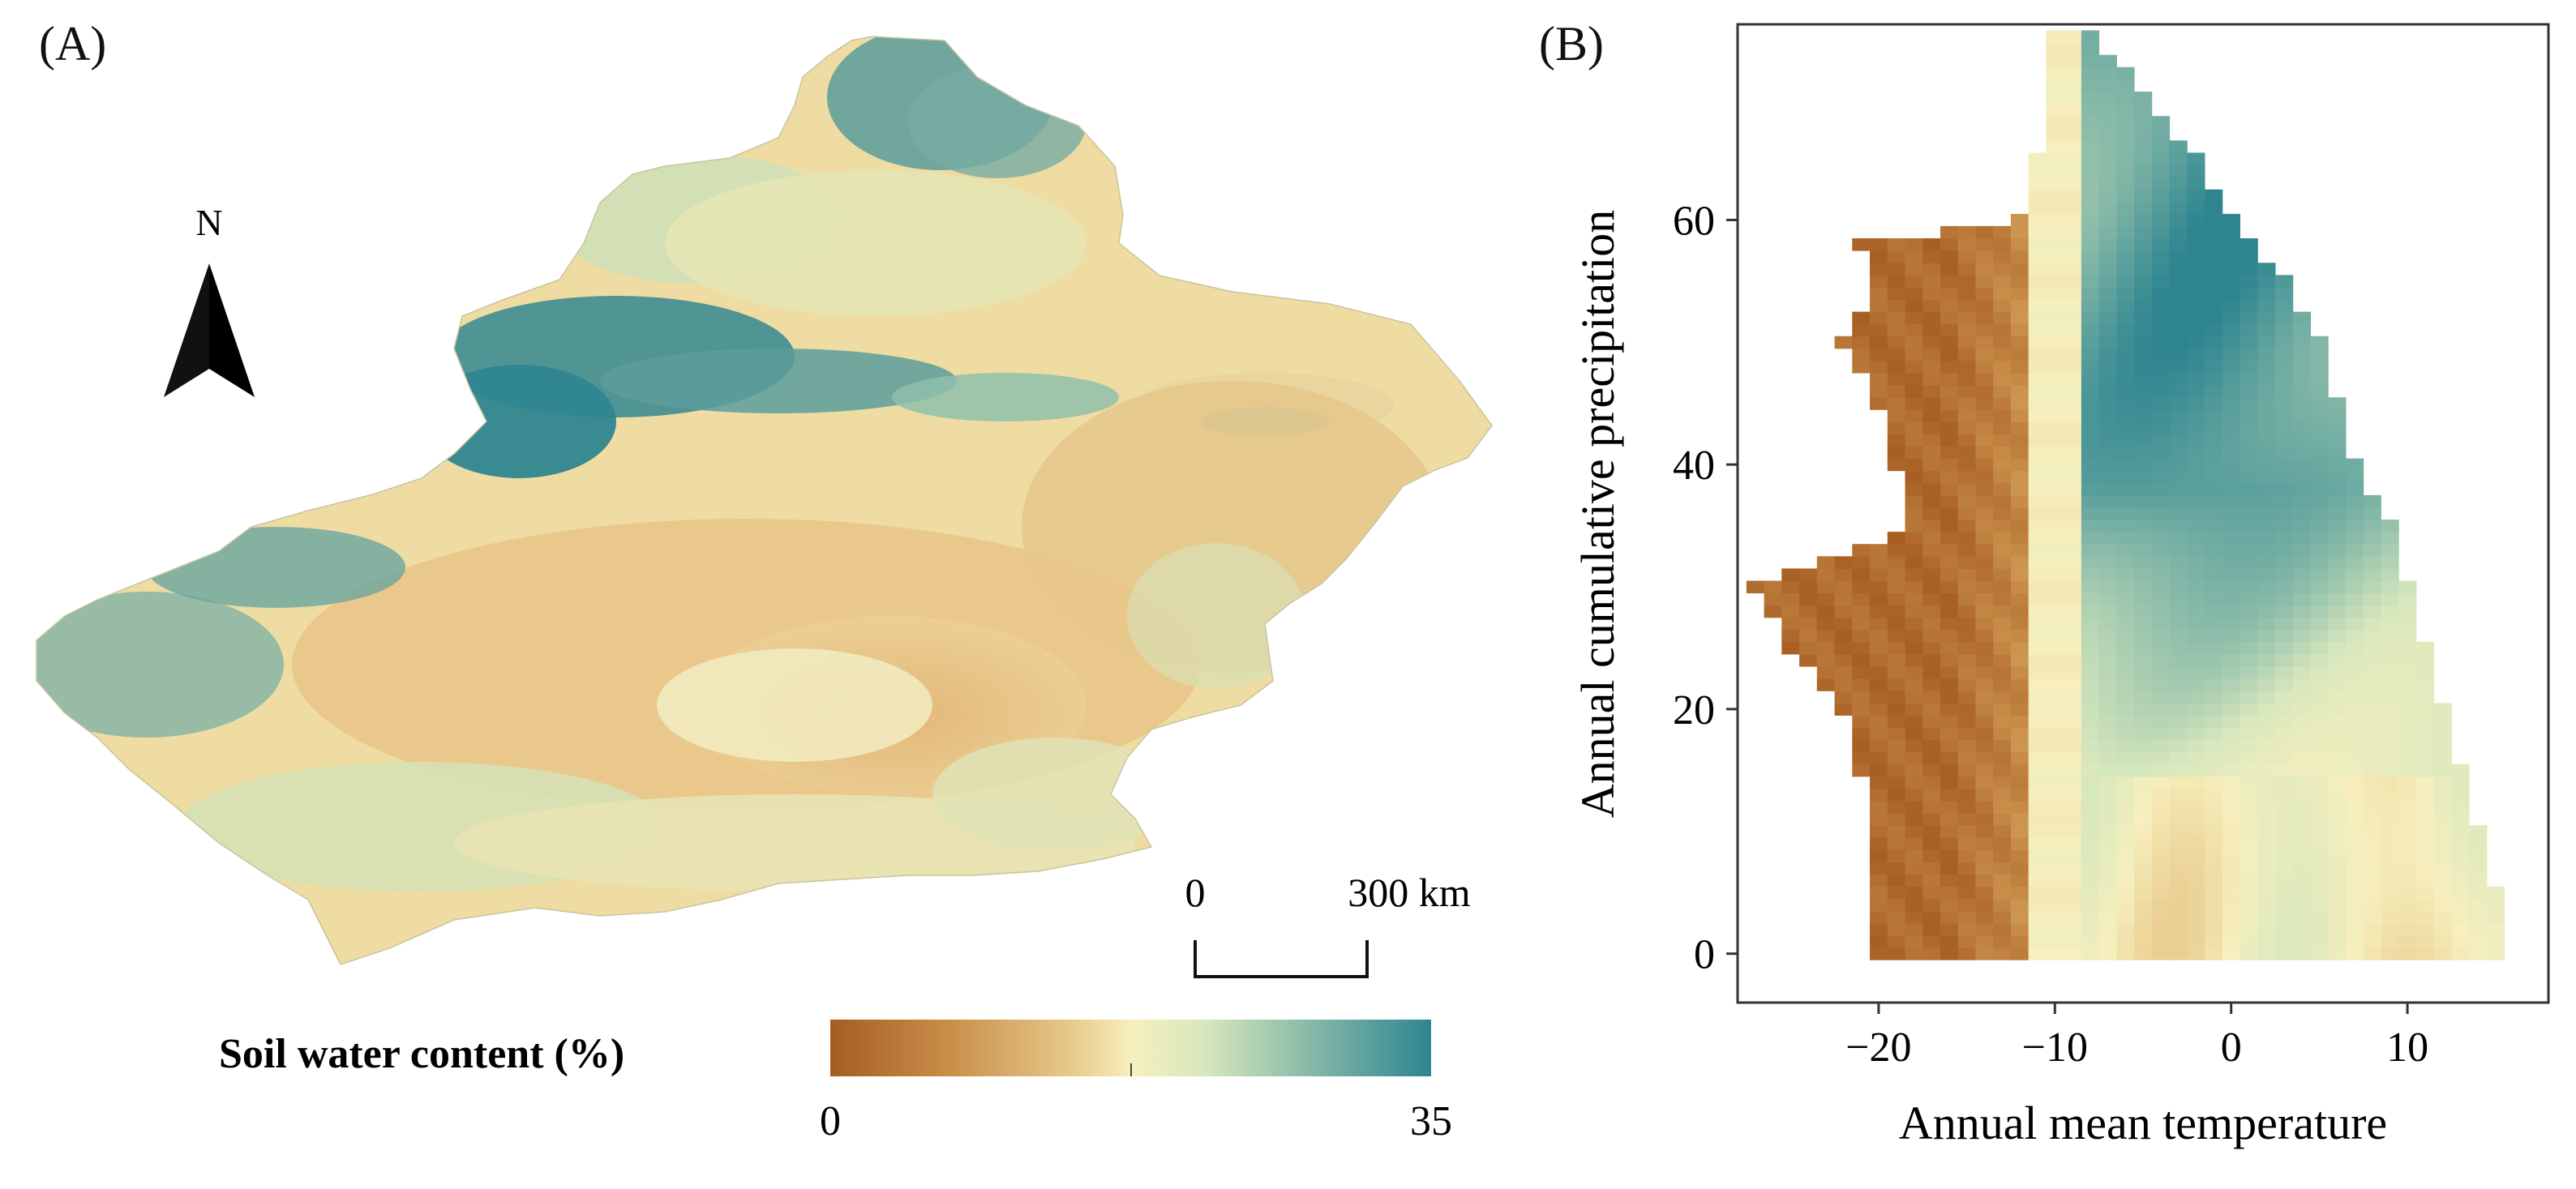 This screenshot has width=2576, height=1189. I want to click on y-axis-label: Annual cumulative precipitation, so click(1597, 514).